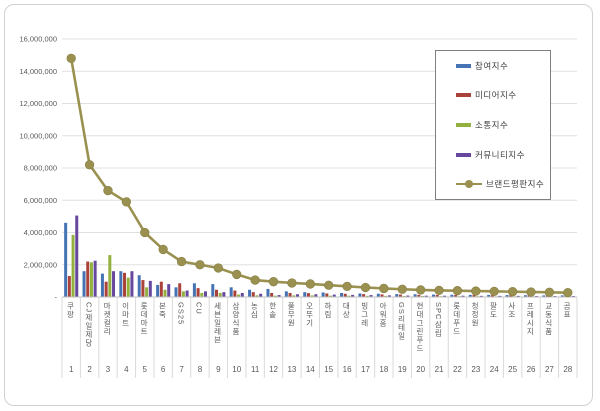 The height and width of the screenshot is (411, 600). Describe the element at coordinates (126, 315) in the screenshot. I see `category-label: 이마트` at that location.